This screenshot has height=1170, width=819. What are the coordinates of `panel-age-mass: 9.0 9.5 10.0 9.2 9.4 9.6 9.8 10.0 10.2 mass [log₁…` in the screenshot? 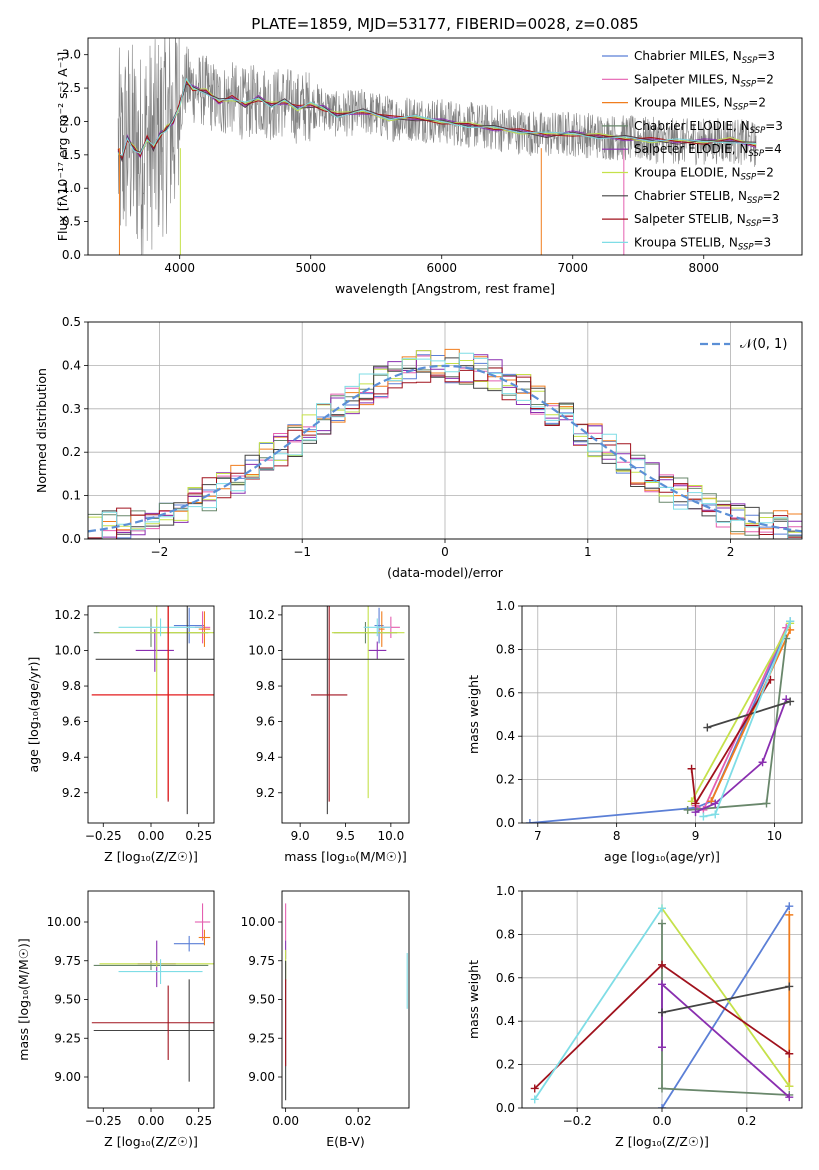 It's located at (329, 734).